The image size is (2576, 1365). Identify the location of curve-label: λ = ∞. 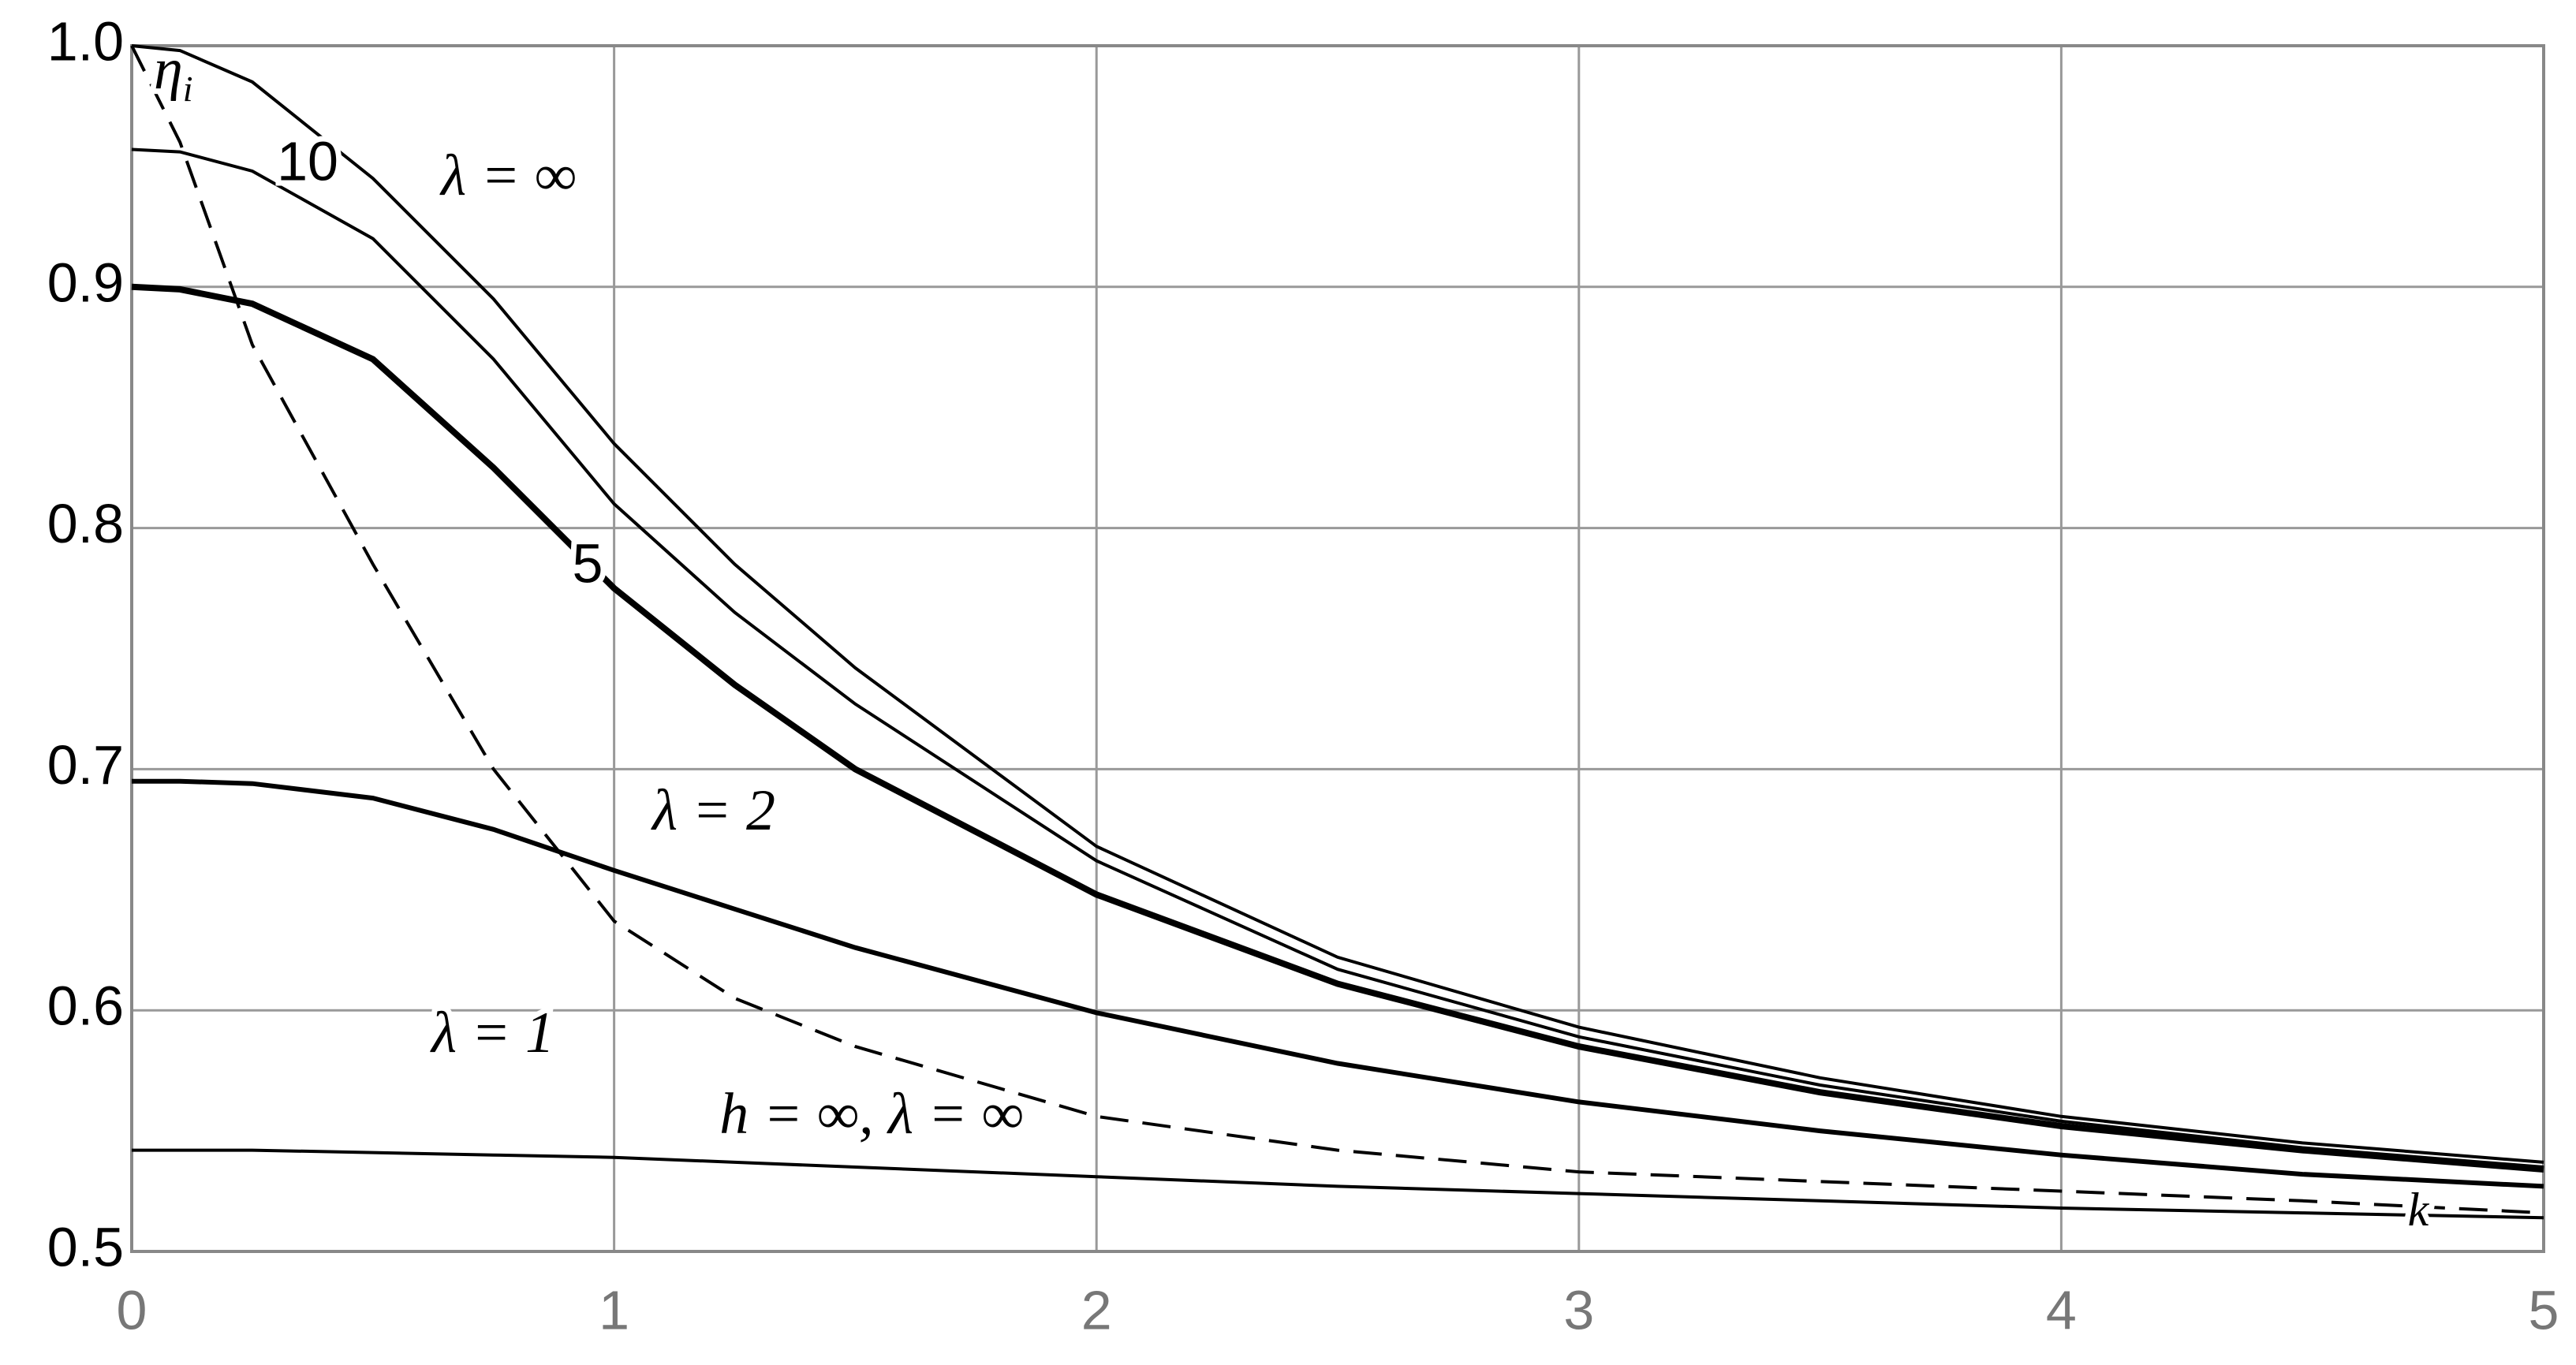
(508, 176).